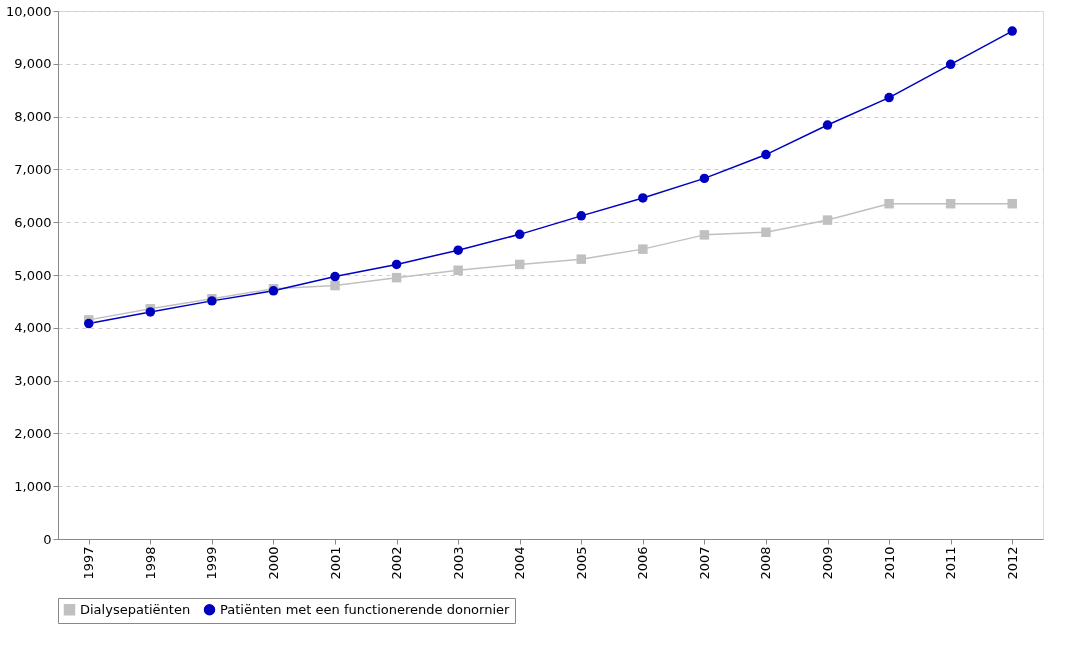 Image resolution: width=1089 pixels, height=658 pixels. Describe the element at coordinates (33, 433) in the screenshot. I see `y-tick-label: 2,000` at that location.